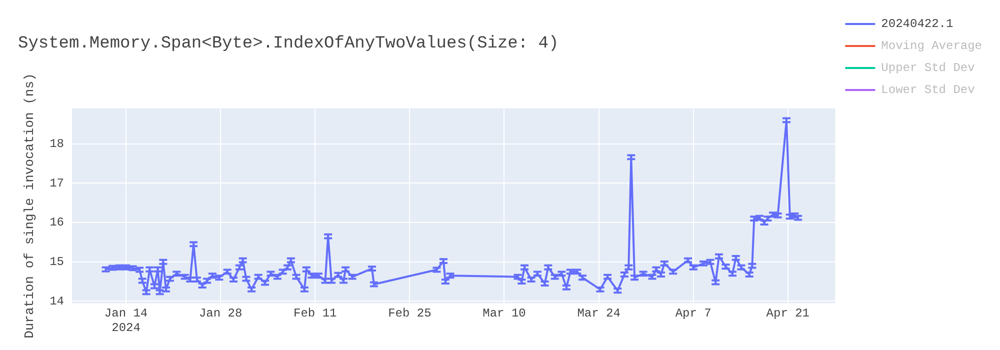 The height and width of the screenshot is (350, 1000). Describe the element at coordinates (504, 313) in the screenshot. I see `x-tick-label: Mar 10` at that location.